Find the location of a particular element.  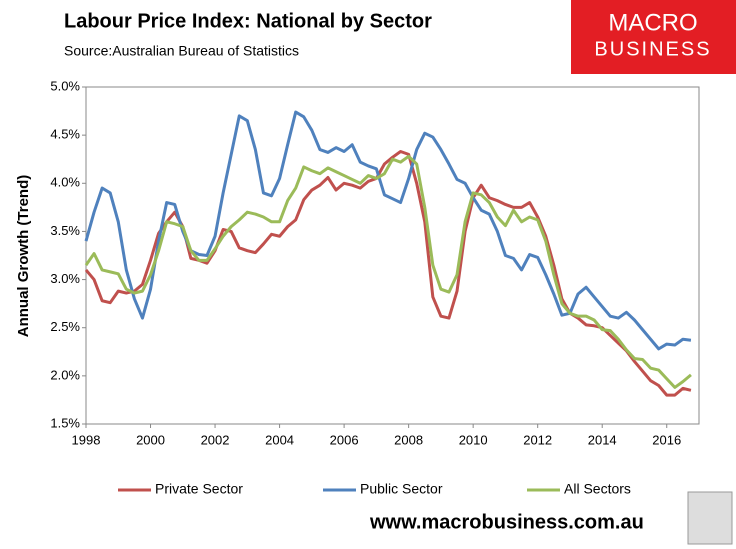

logo-text: MACRO is located at coordinates (652, 22).